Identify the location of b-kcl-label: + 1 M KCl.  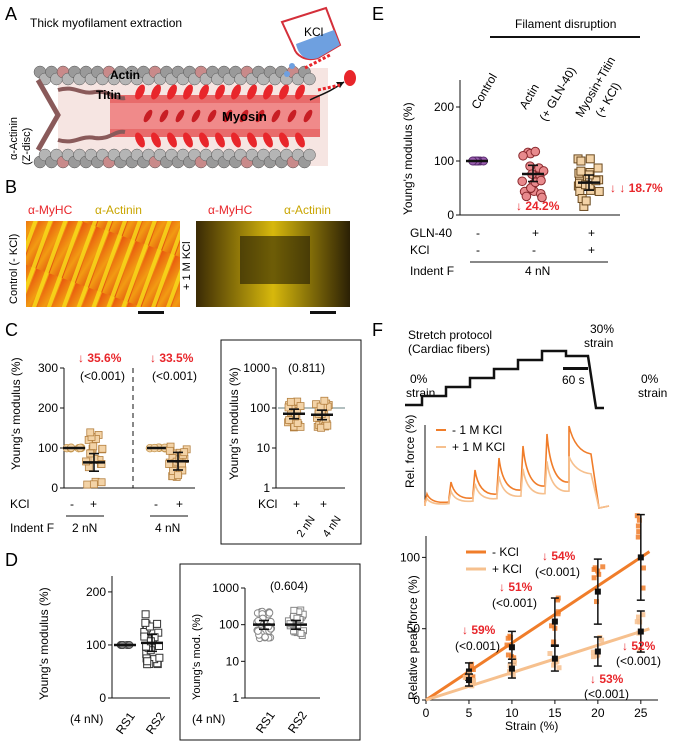
(187, 265).